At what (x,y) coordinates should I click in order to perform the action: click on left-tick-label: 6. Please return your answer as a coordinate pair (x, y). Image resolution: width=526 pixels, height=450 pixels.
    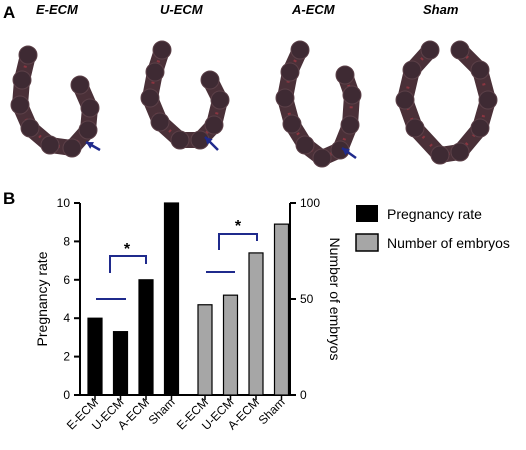
    Looking at the image, I should click on (66, 280).